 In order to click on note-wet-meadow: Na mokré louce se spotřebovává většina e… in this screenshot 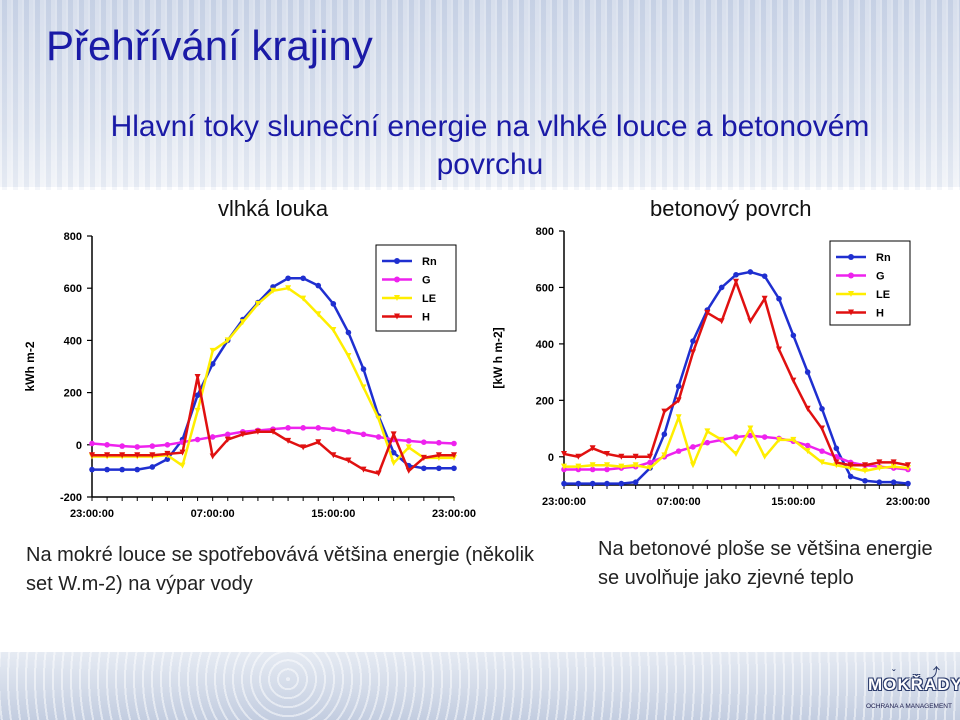, I will do `click(280, 569)`.